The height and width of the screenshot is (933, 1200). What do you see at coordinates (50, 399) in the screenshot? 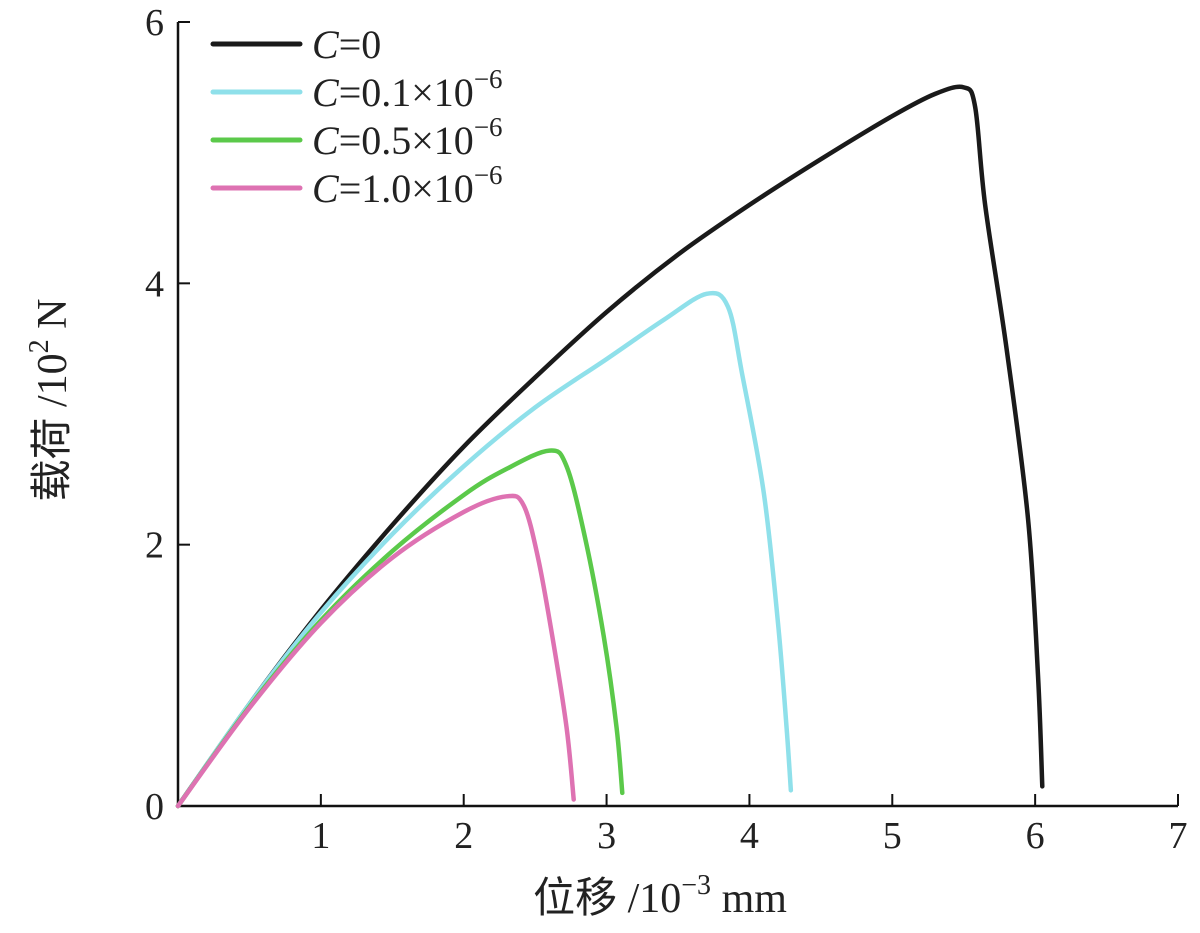
I see `y-axis-title: 载荷 /102 N` at bounding box center [50, 399].